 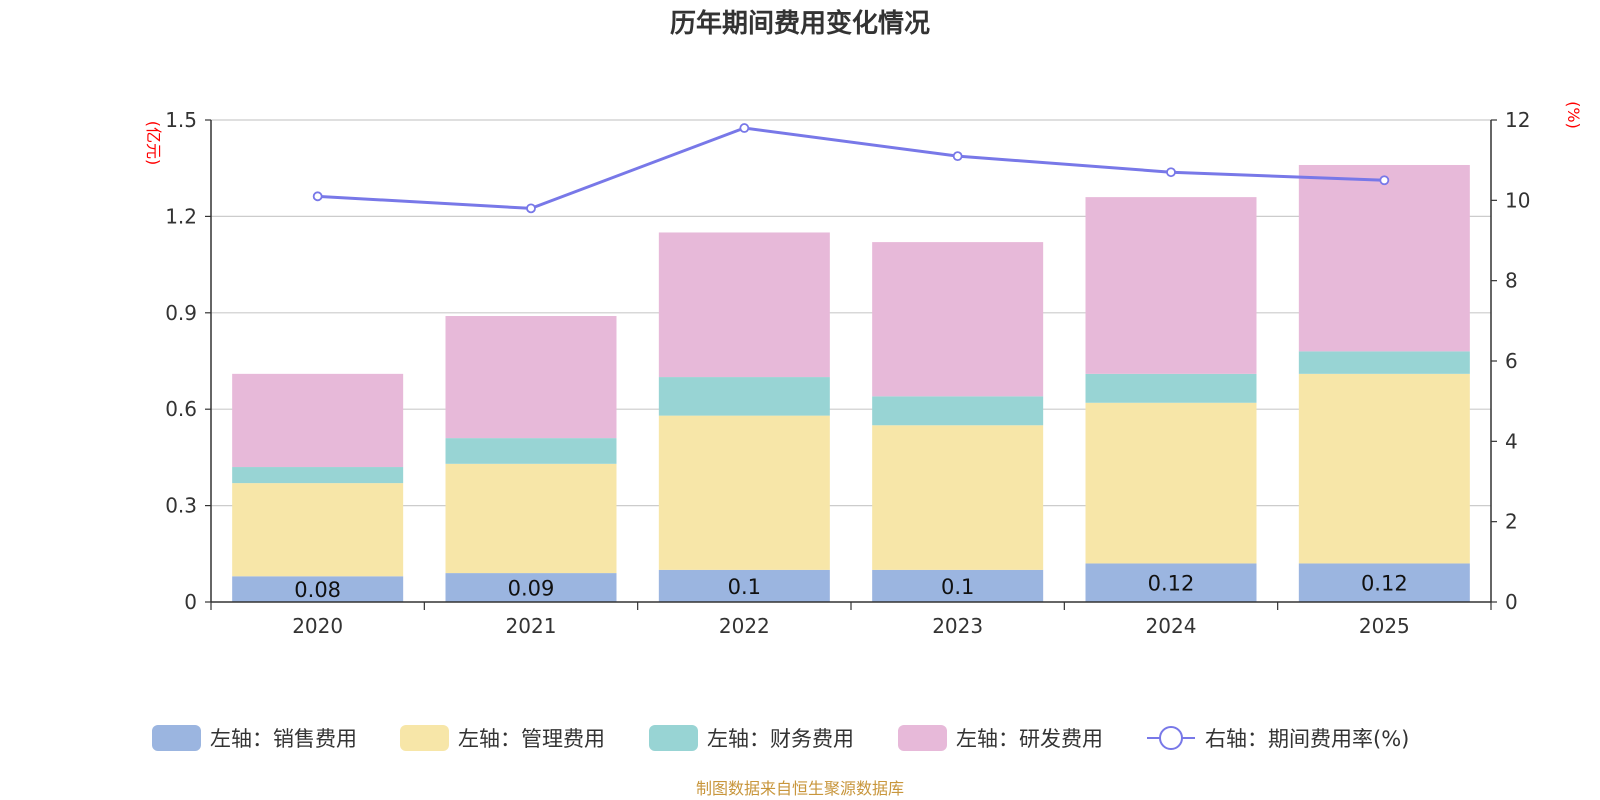 What do you see at coordinates (283, 739) in the screenshot?
I see `legend-label: 左轴：销售费用` at bounding box center [283, 739].